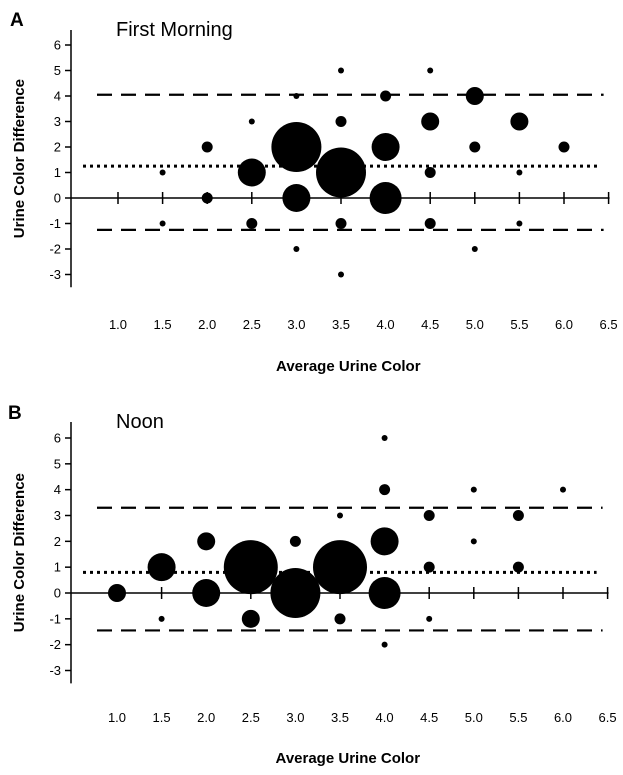 This screenshot has height=775, width=623. Describe the element at coordinates (140, 422) in the screenshot. I see `panel-title: Noon` at that location.